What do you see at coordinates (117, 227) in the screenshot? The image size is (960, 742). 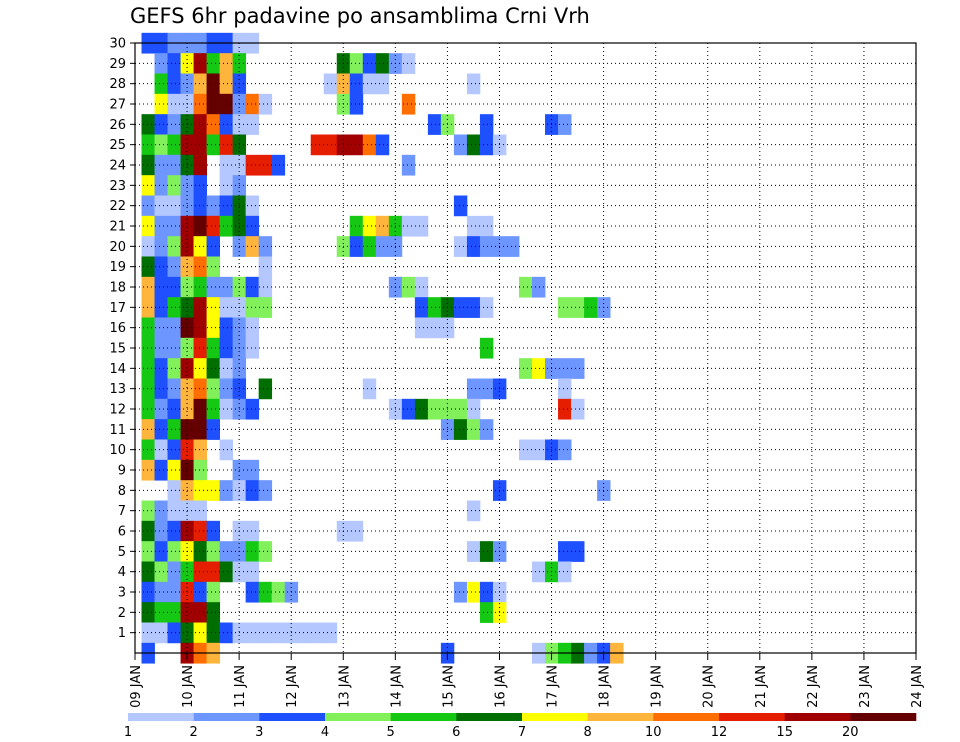 I see `y-tick-label: 21` at bounding box center [117, 227].